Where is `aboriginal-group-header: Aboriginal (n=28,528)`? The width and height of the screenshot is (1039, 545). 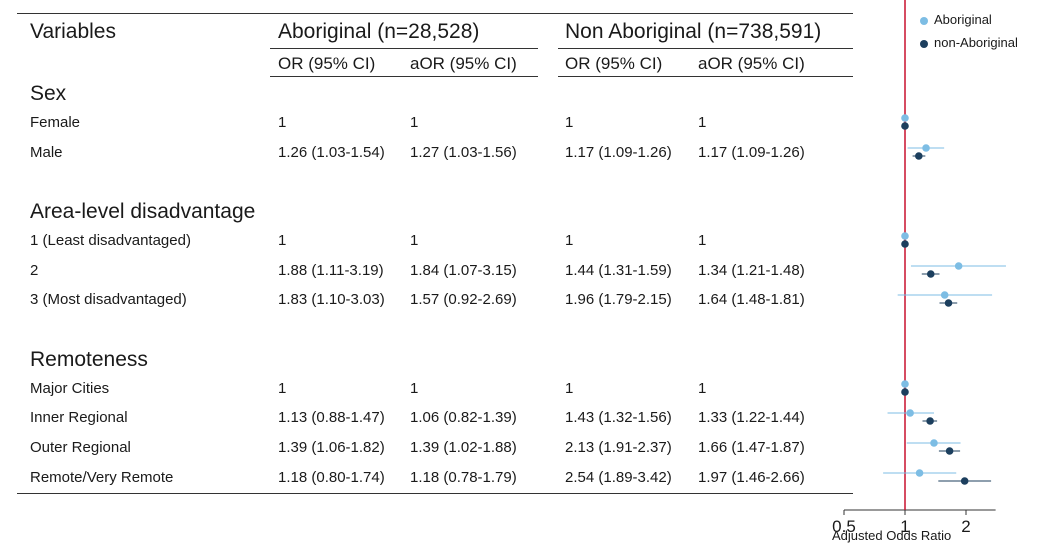 aboriginal-group-header: Aboriginal (n=28,528) is located at coordinates (379, 31).